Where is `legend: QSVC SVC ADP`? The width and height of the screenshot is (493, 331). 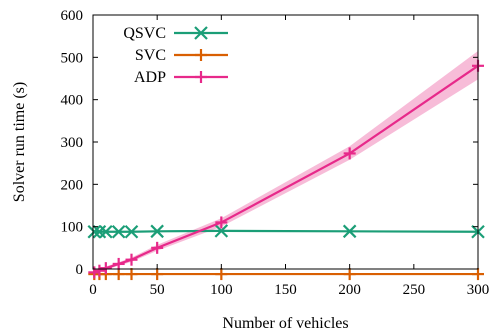 legend: QSVC SVC ADP is located at coordinates (175, 55).